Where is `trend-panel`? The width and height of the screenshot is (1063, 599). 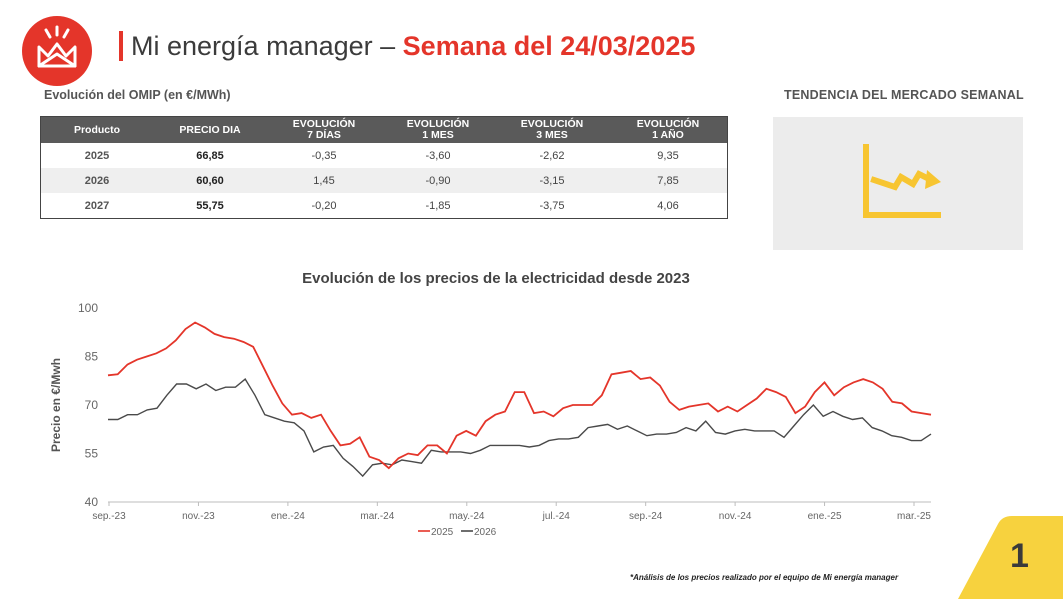 trend-panel is located at coordinates (898, 183).